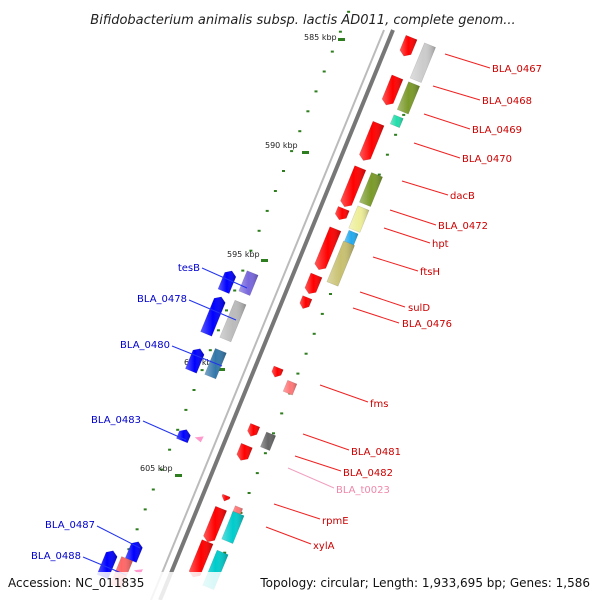  I want to click on gene-label-fms: fms, so click(379, 404).